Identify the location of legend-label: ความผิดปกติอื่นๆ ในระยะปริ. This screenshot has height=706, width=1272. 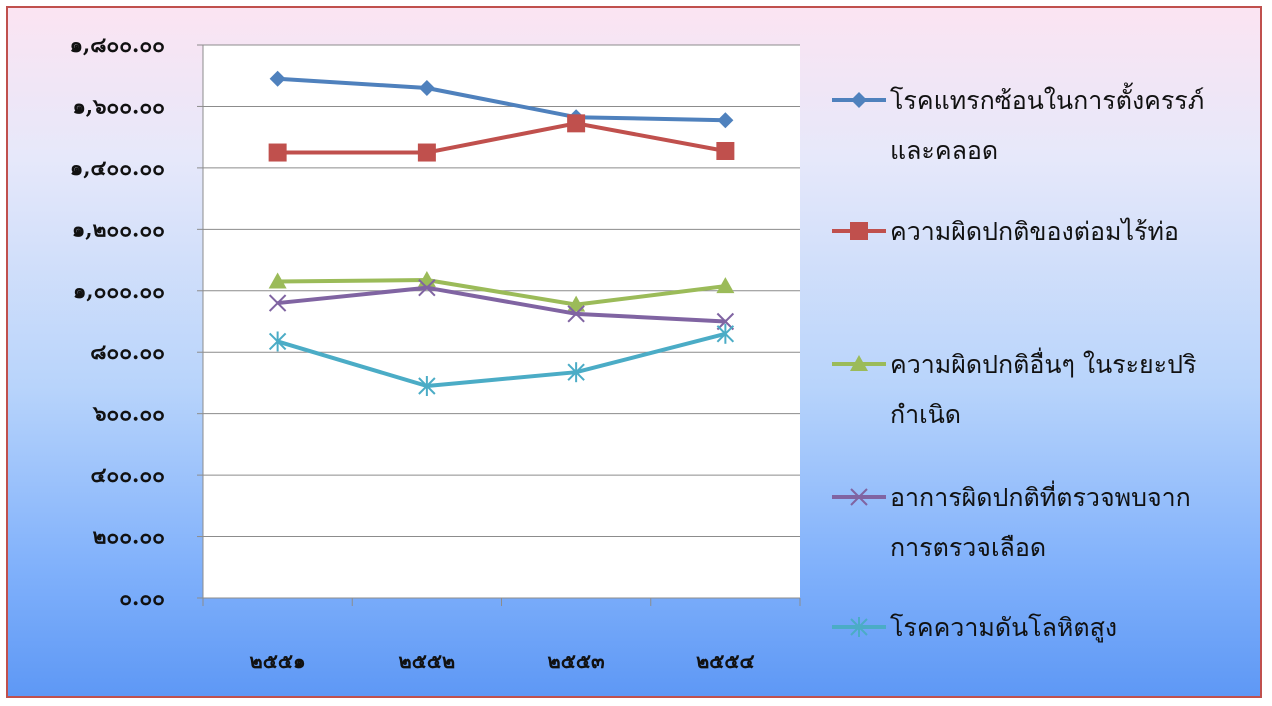
(1043, 363).